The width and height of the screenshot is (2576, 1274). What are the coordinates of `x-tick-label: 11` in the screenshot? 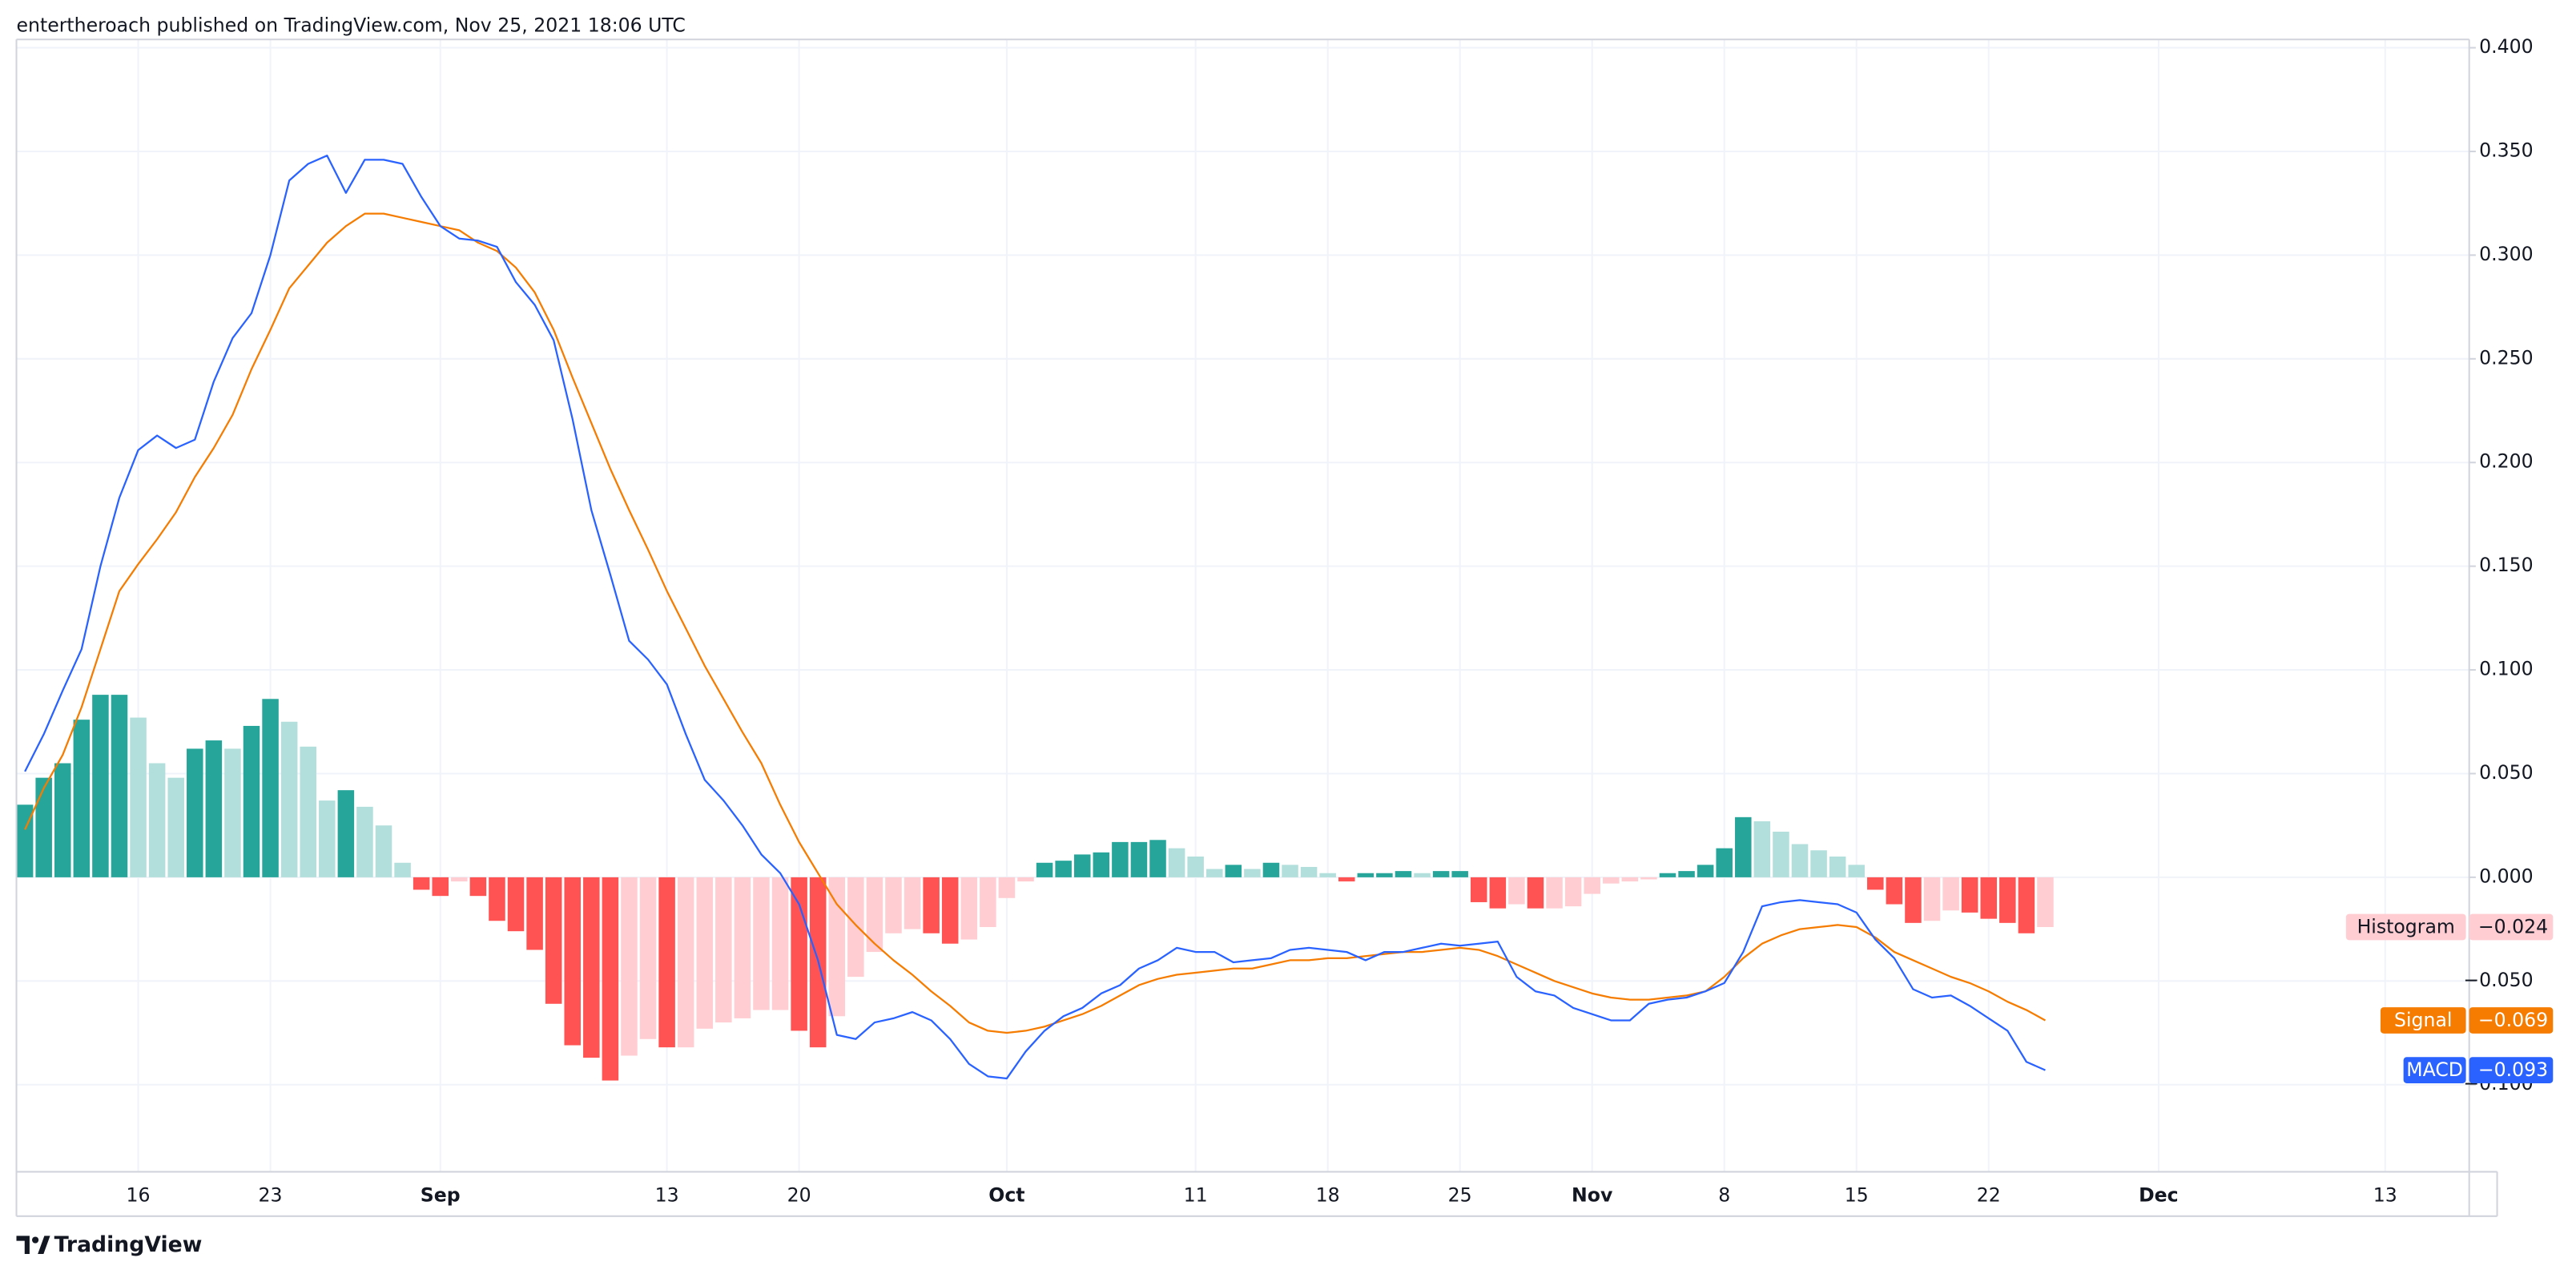 It's located at (1196, 1196).